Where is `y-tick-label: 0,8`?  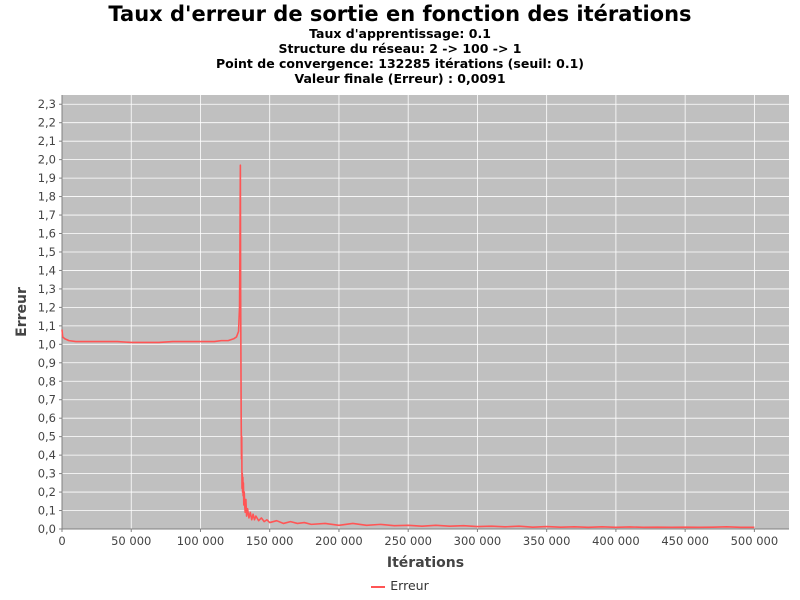 y-tick-label: 0,8 is located at coordinates (47, 381).